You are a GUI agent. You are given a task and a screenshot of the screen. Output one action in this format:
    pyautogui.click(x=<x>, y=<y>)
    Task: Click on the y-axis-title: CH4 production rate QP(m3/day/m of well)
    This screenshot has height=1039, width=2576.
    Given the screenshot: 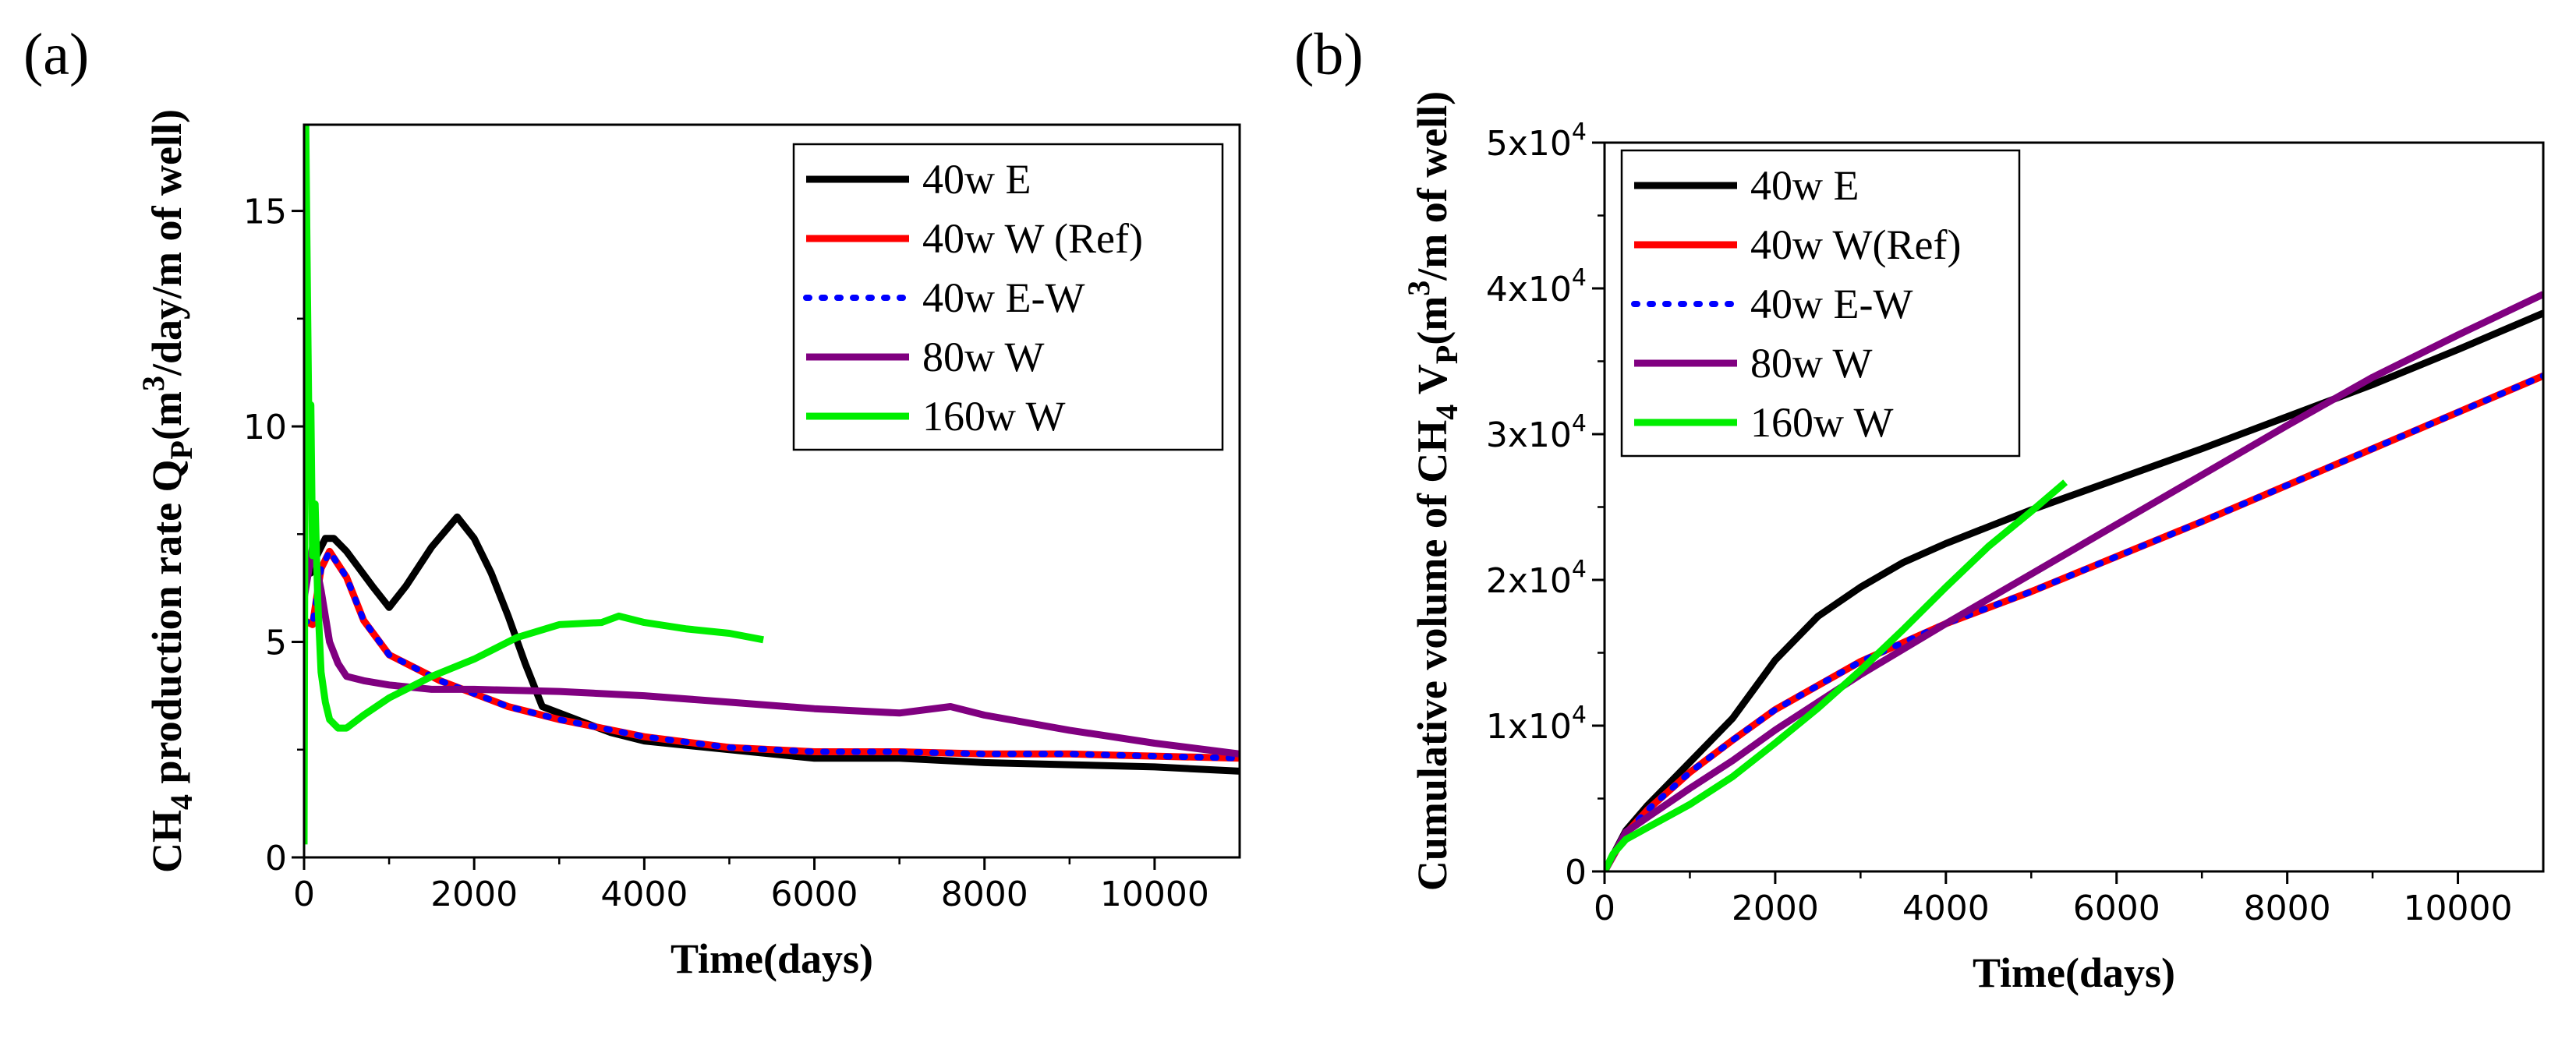 What is the action you would take?
    pyautogui.click(x=167, y=491)
    